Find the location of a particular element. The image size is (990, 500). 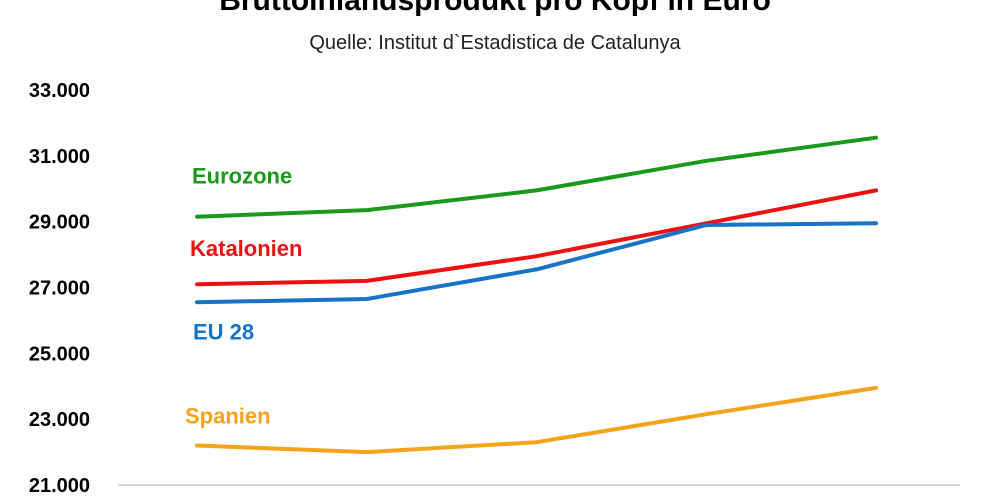

chart-title: Bruttoinlandsprodukt pro Kopf in Euro is located at coordinates (495, 8).